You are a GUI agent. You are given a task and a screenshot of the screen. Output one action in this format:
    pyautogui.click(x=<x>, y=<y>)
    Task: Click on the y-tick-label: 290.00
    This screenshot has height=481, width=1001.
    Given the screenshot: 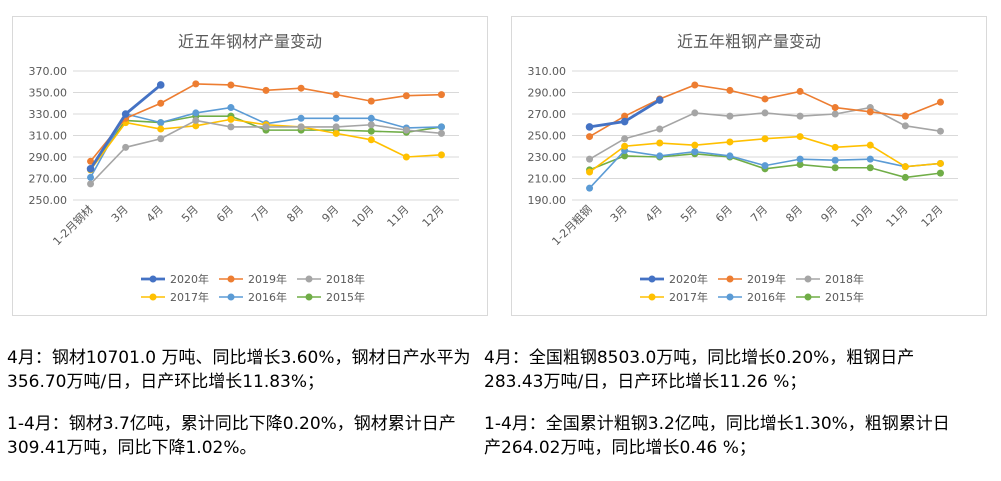 What is the action you would take?
    pyautogui.click(x=48, y=157)
    